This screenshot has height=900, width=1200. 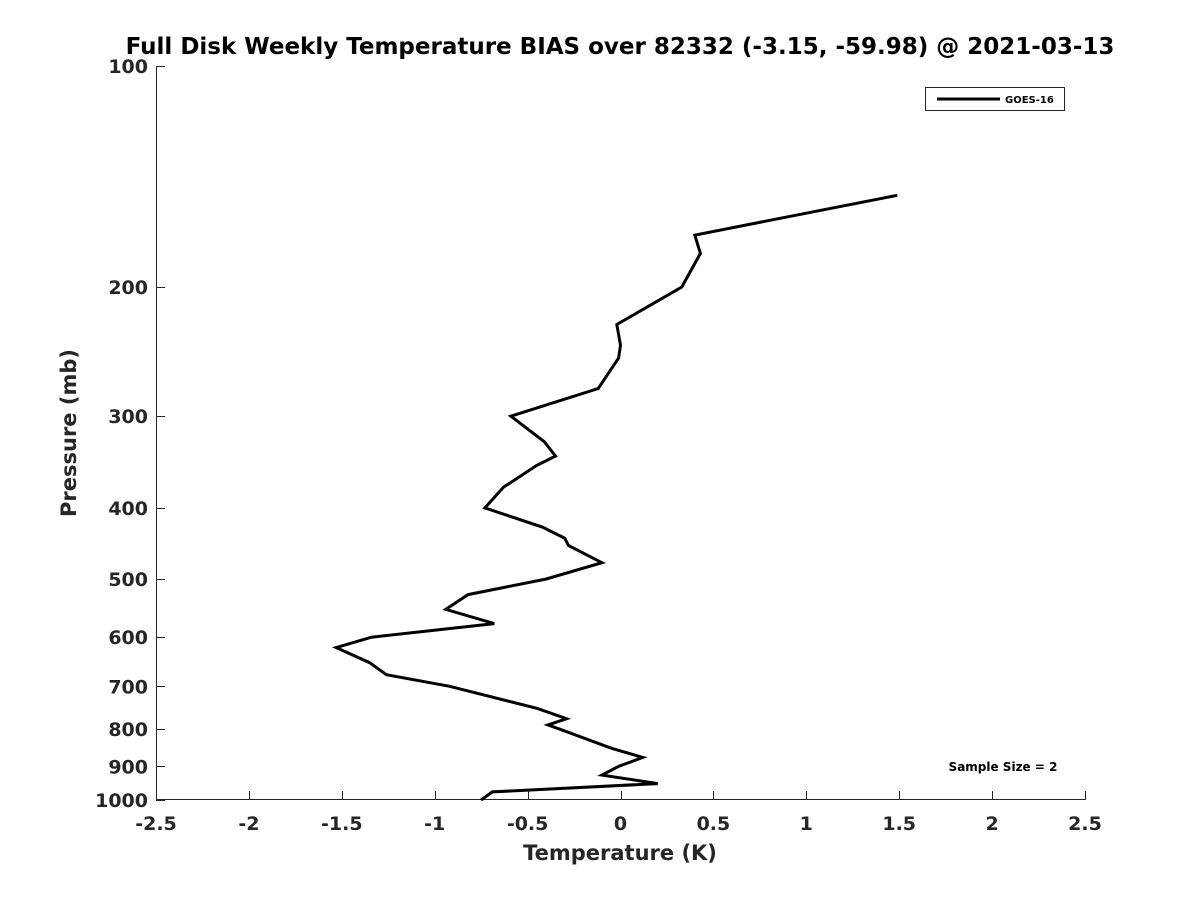 What do you see at coordinates (1003, 767) in the screenshot?
I see `sample-size-annotation: Sample Size = 2` at bounding box center [1003, 767].